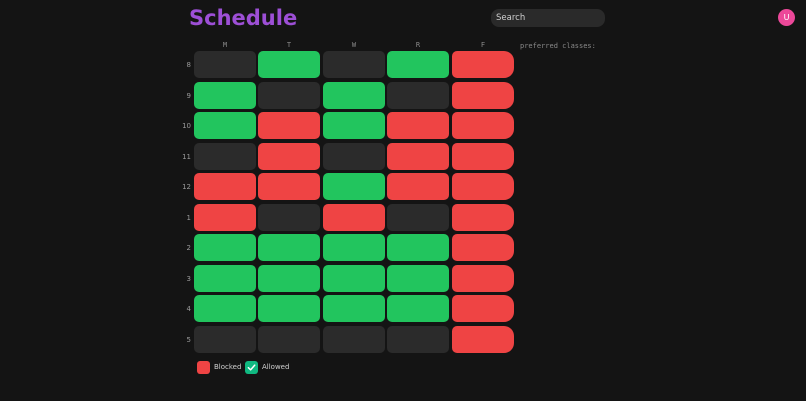 The image size is (806, 401). What do you see at coordinates (548, 18) in the screenshot?
I see `search-input` at bounding box center [548, 18].